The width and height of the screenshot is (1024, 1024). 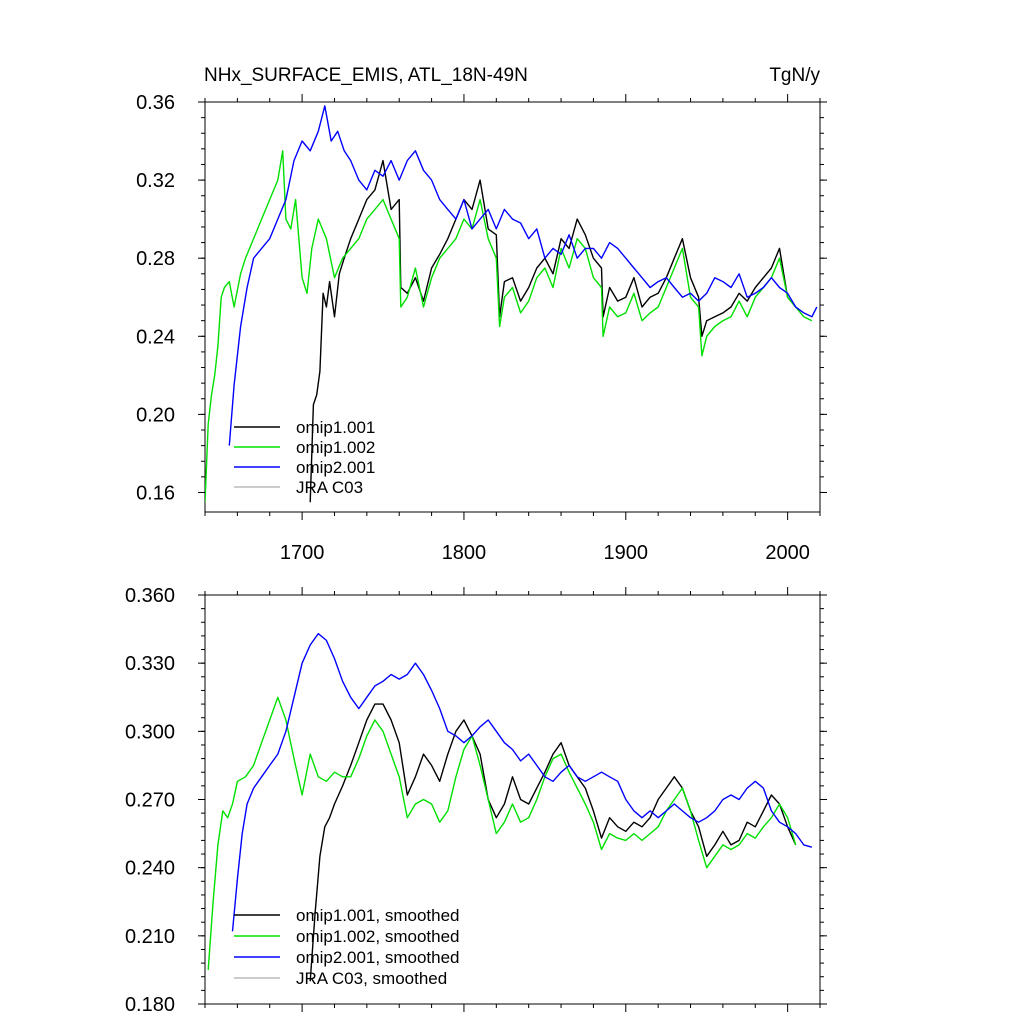 What do you see at coordinates (155, 493) in the screenshot?
I see `y-tick-label: 0.16` at bounding box center [155, 493].